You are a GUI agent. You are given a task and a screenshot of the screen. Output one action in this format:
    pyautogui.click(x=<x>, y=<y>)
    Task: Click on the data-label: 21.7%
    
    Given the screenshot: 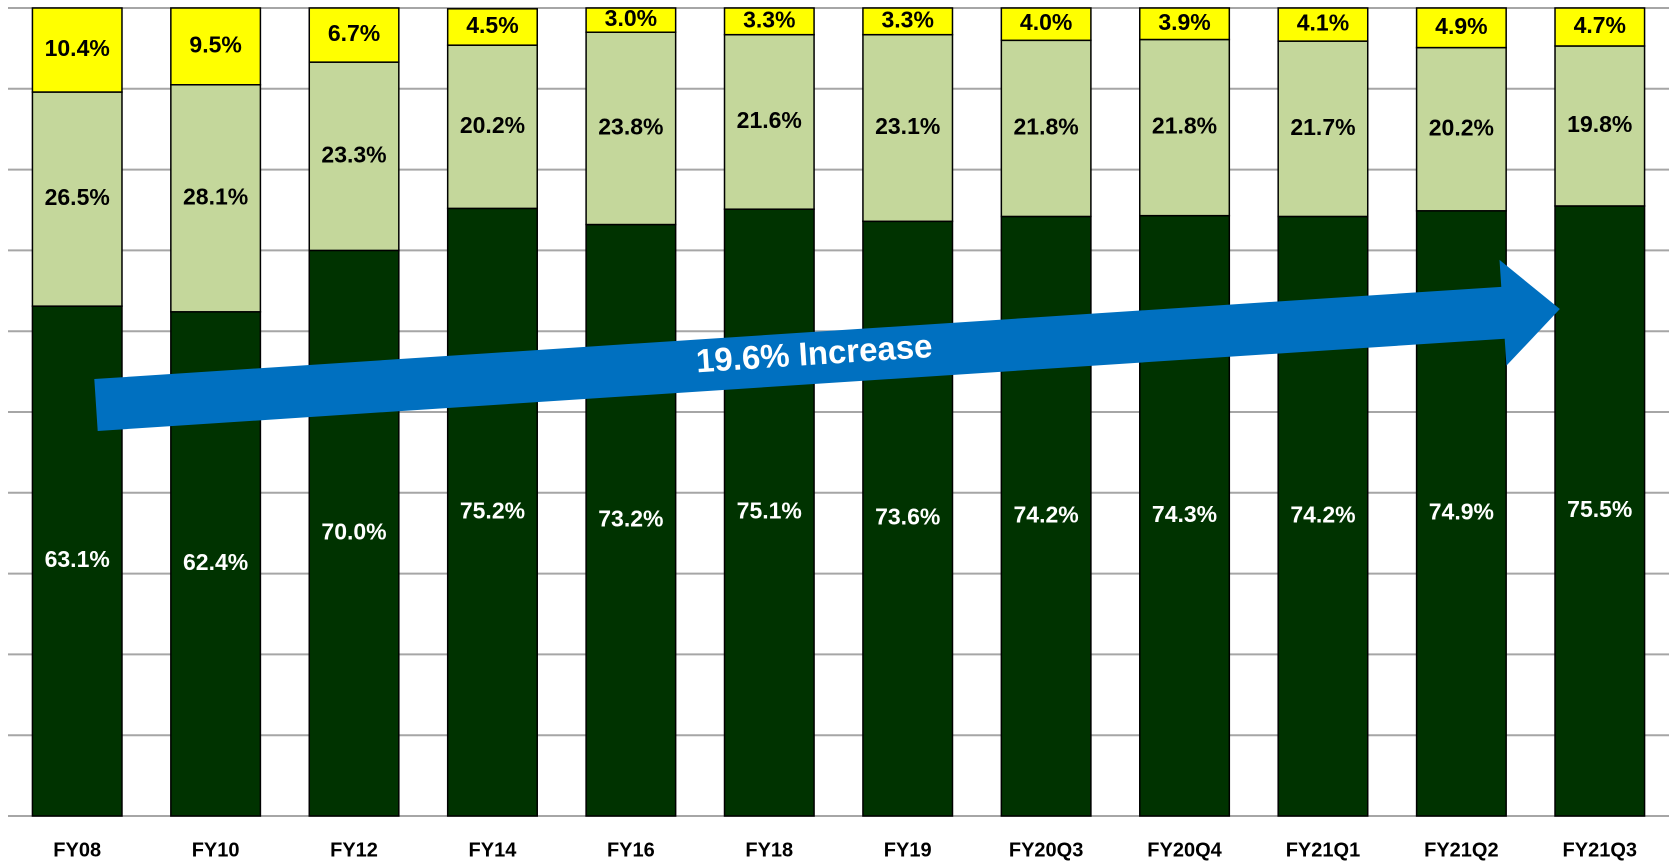 What is the action you would take?
    pyautogui.click(x=1322, y=127)
    